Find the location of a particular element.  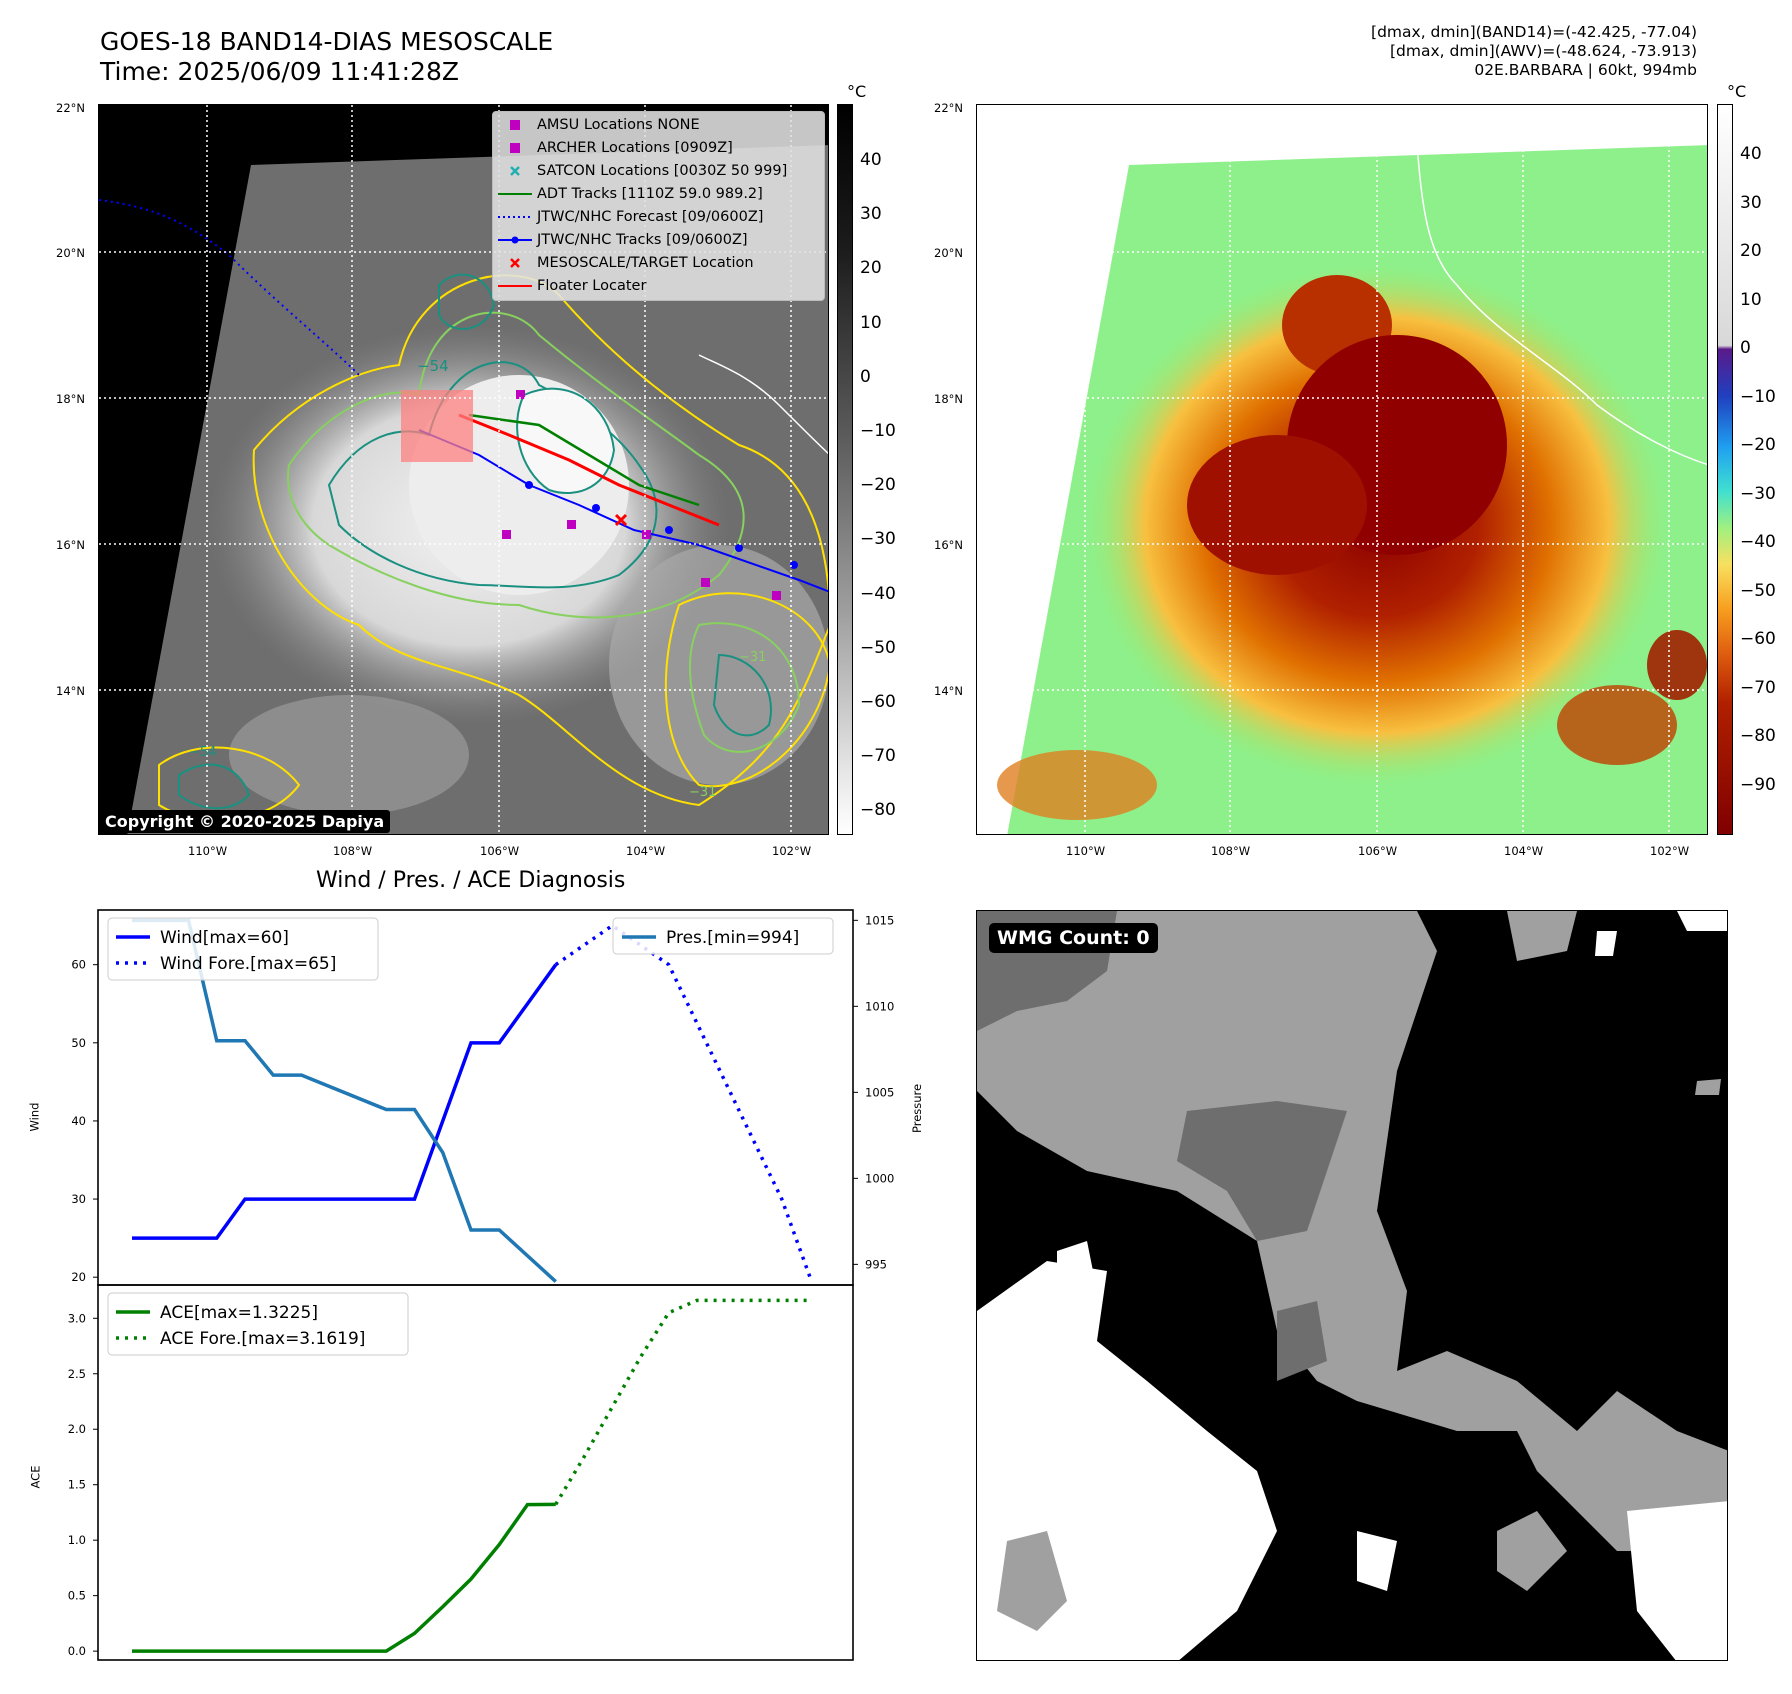

lat-tick: 16°N is located at coordinates (70, 545).